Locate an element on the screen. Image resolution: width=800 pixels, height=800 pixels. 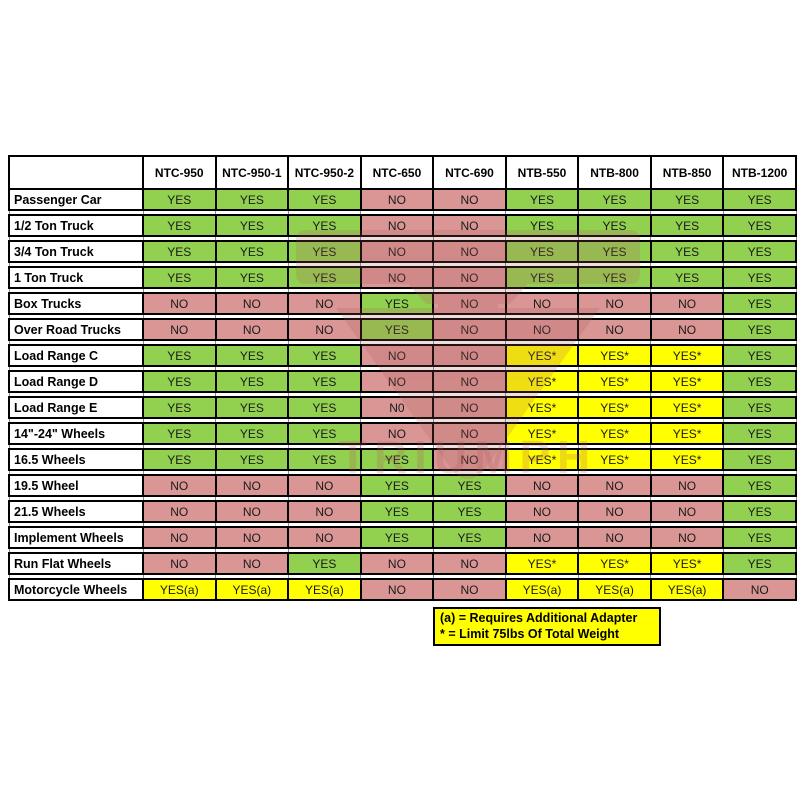
row-label: Over Road Trucks is located at coordinates (76, 329).